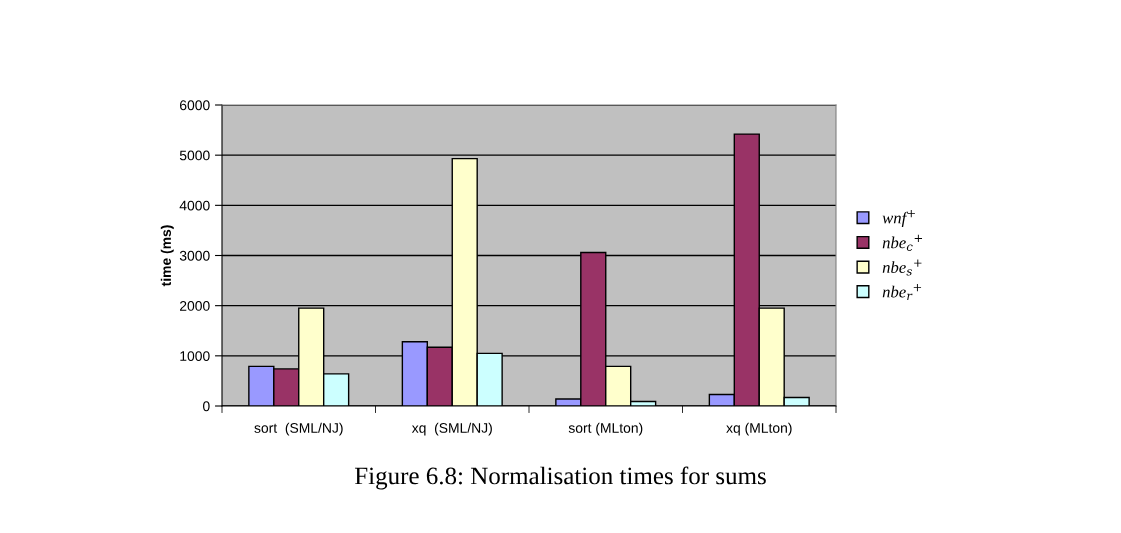 The height and width of the screenshot is (533, 1121). Describe the element at coordinates (206, 406) in the screenshot. I see `y-tick-label: 0` at that location.